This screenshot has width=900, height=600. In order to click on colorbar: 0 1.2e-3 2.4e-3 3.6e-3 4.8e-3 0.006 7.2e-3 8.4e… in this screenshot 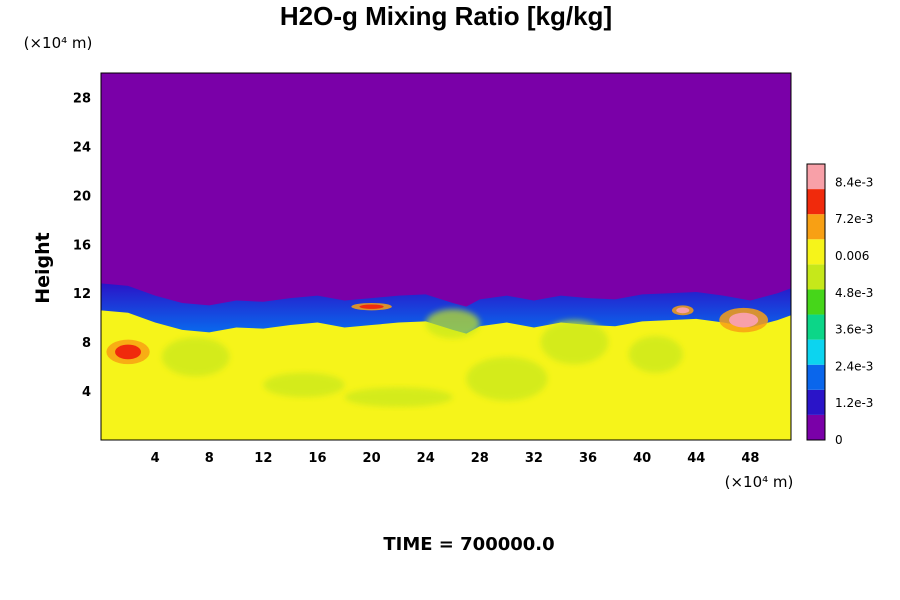, I will do `click(839, 305)`.